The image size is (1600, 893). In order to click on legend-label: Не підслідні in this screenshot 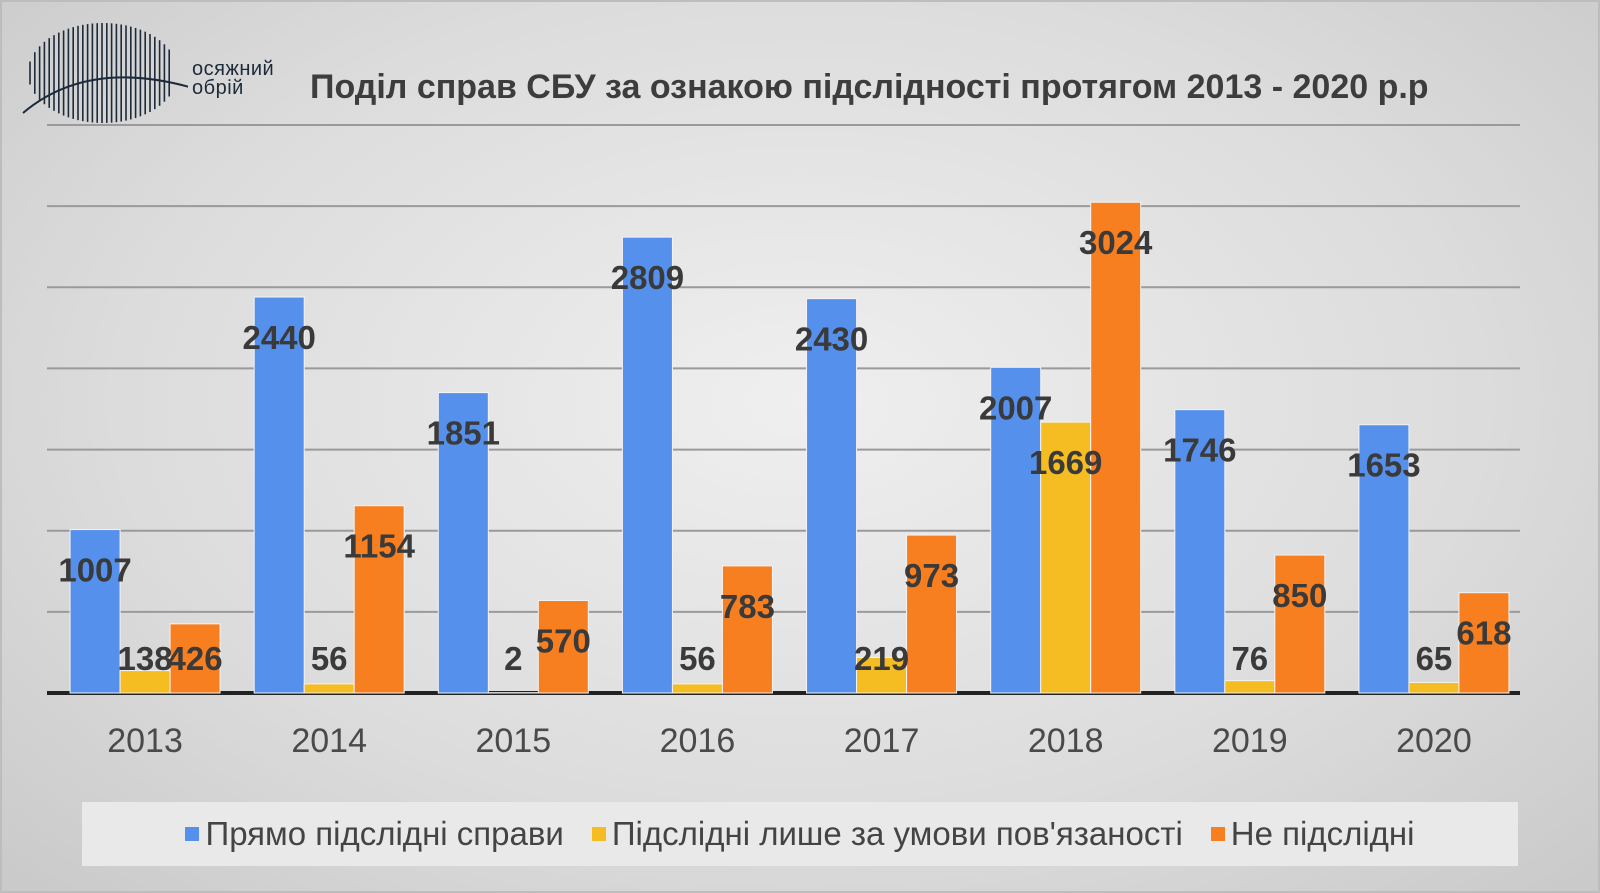, I will do `click(1322, 833)`.